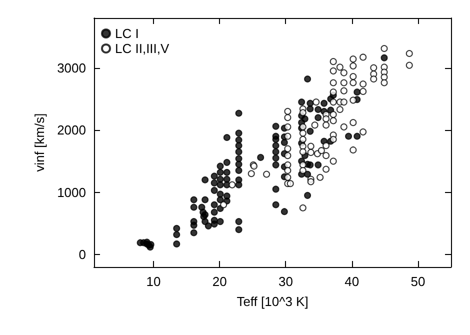  Describe the element at coordinates (71, 68) in the screenshot. I see `y-tick-label: 3000` at that location.